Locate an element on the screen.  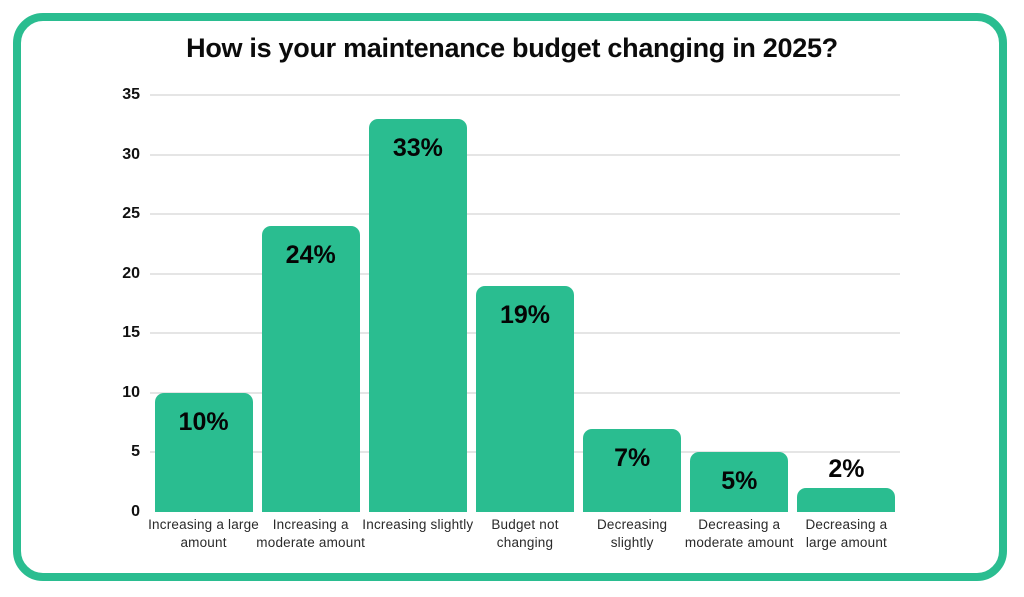
x-axis-label: Decreasing slightly is located at coordinates (632, 533).